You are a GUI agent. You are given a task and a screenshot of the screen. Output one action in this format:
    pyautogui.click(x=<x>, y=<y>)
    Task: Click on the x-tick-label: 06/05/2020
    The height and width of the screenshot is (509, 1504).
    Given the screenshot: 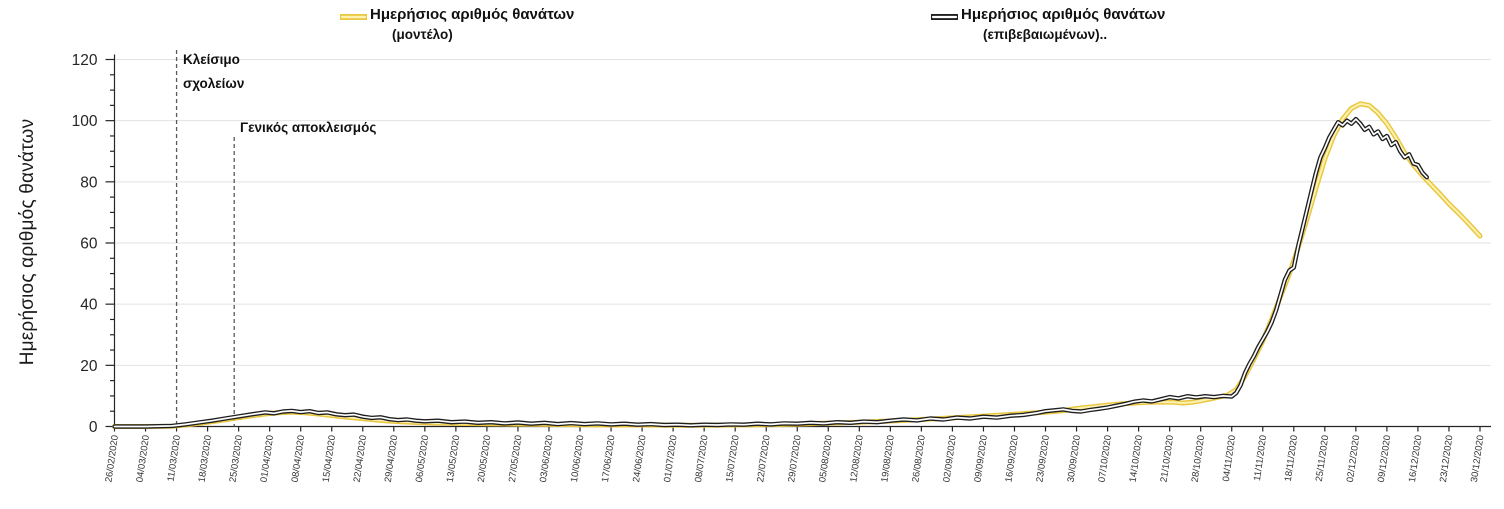 What is the action you would take?
    pyautogui.click(x=423, y=458)
    